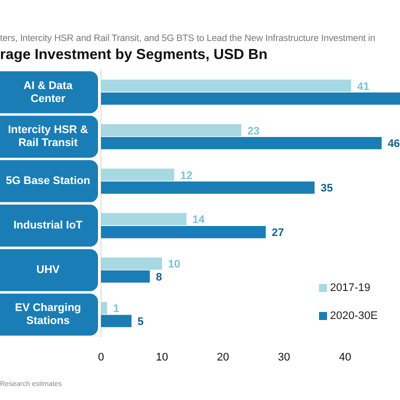 This screenshot has width=400, height=400. I want to click on y-tick-label: EV Charging Stations, so click(48, 315).